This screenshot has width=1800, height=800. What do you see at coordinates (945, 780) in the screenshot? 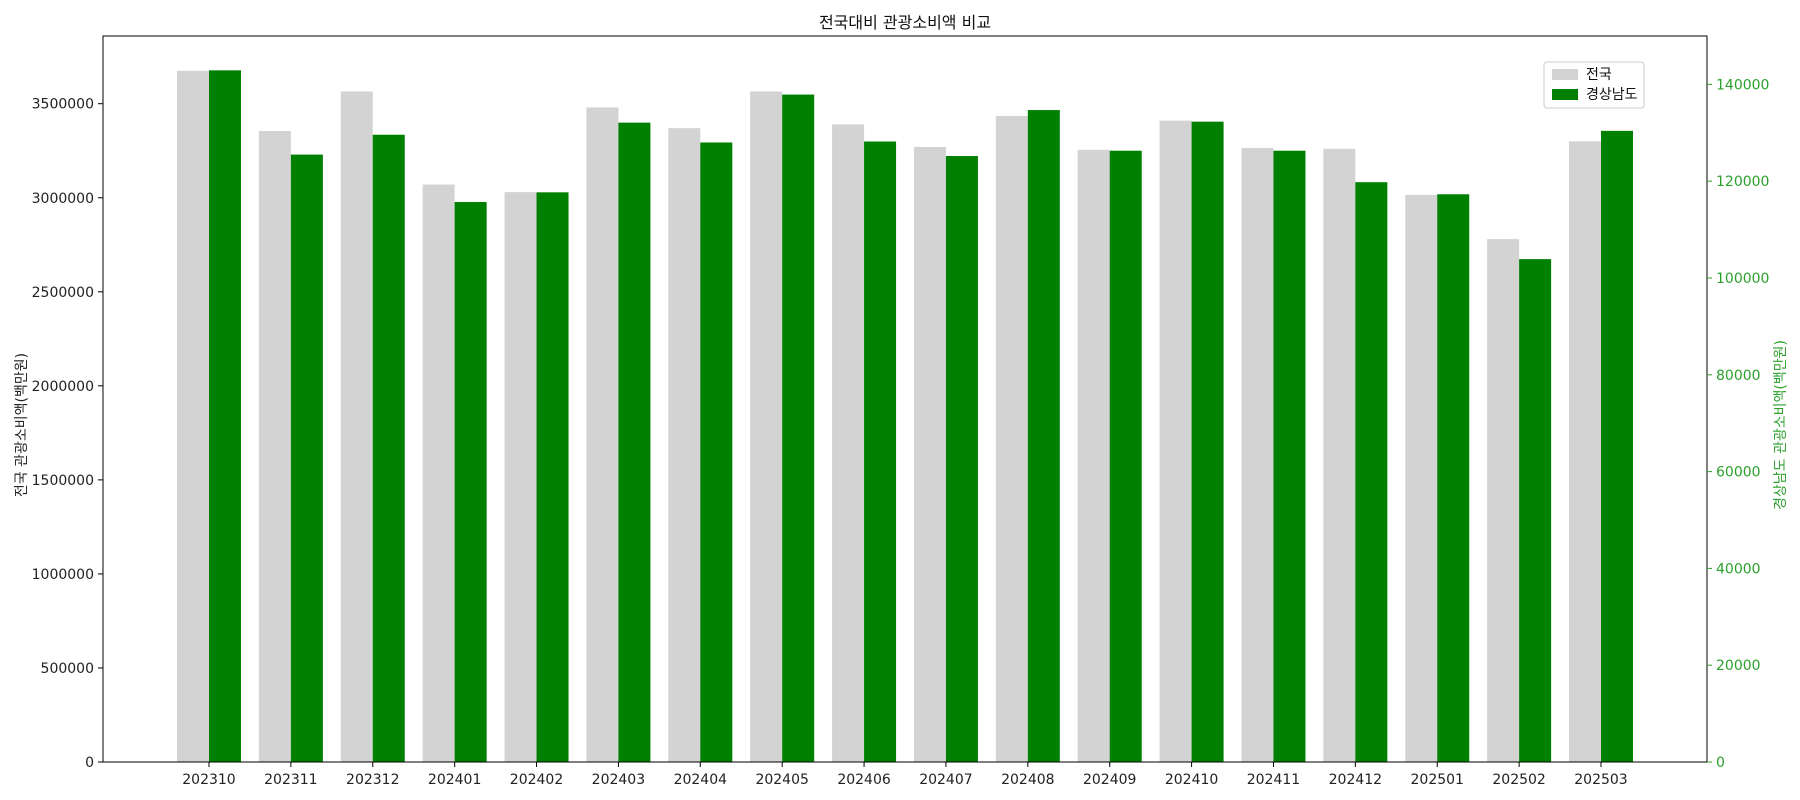
I see `x-tick-label-202407: 202407` at bounding box center [945, 780].